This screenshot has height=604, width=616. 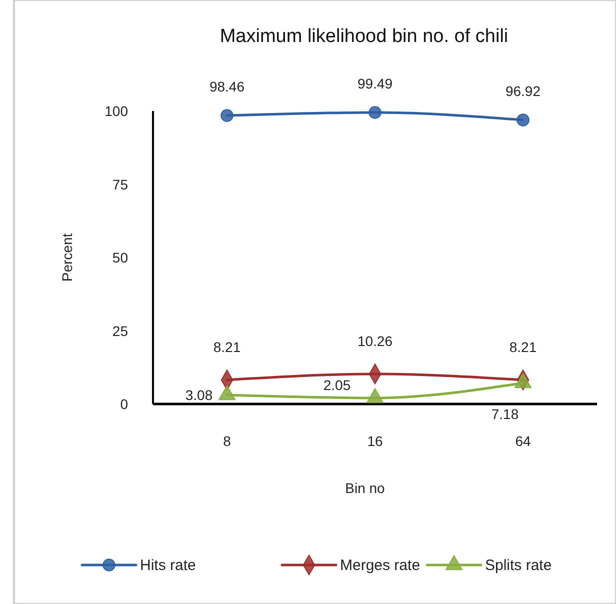 I want to click on x-tick-label: 64, so click(x=523, y=441).